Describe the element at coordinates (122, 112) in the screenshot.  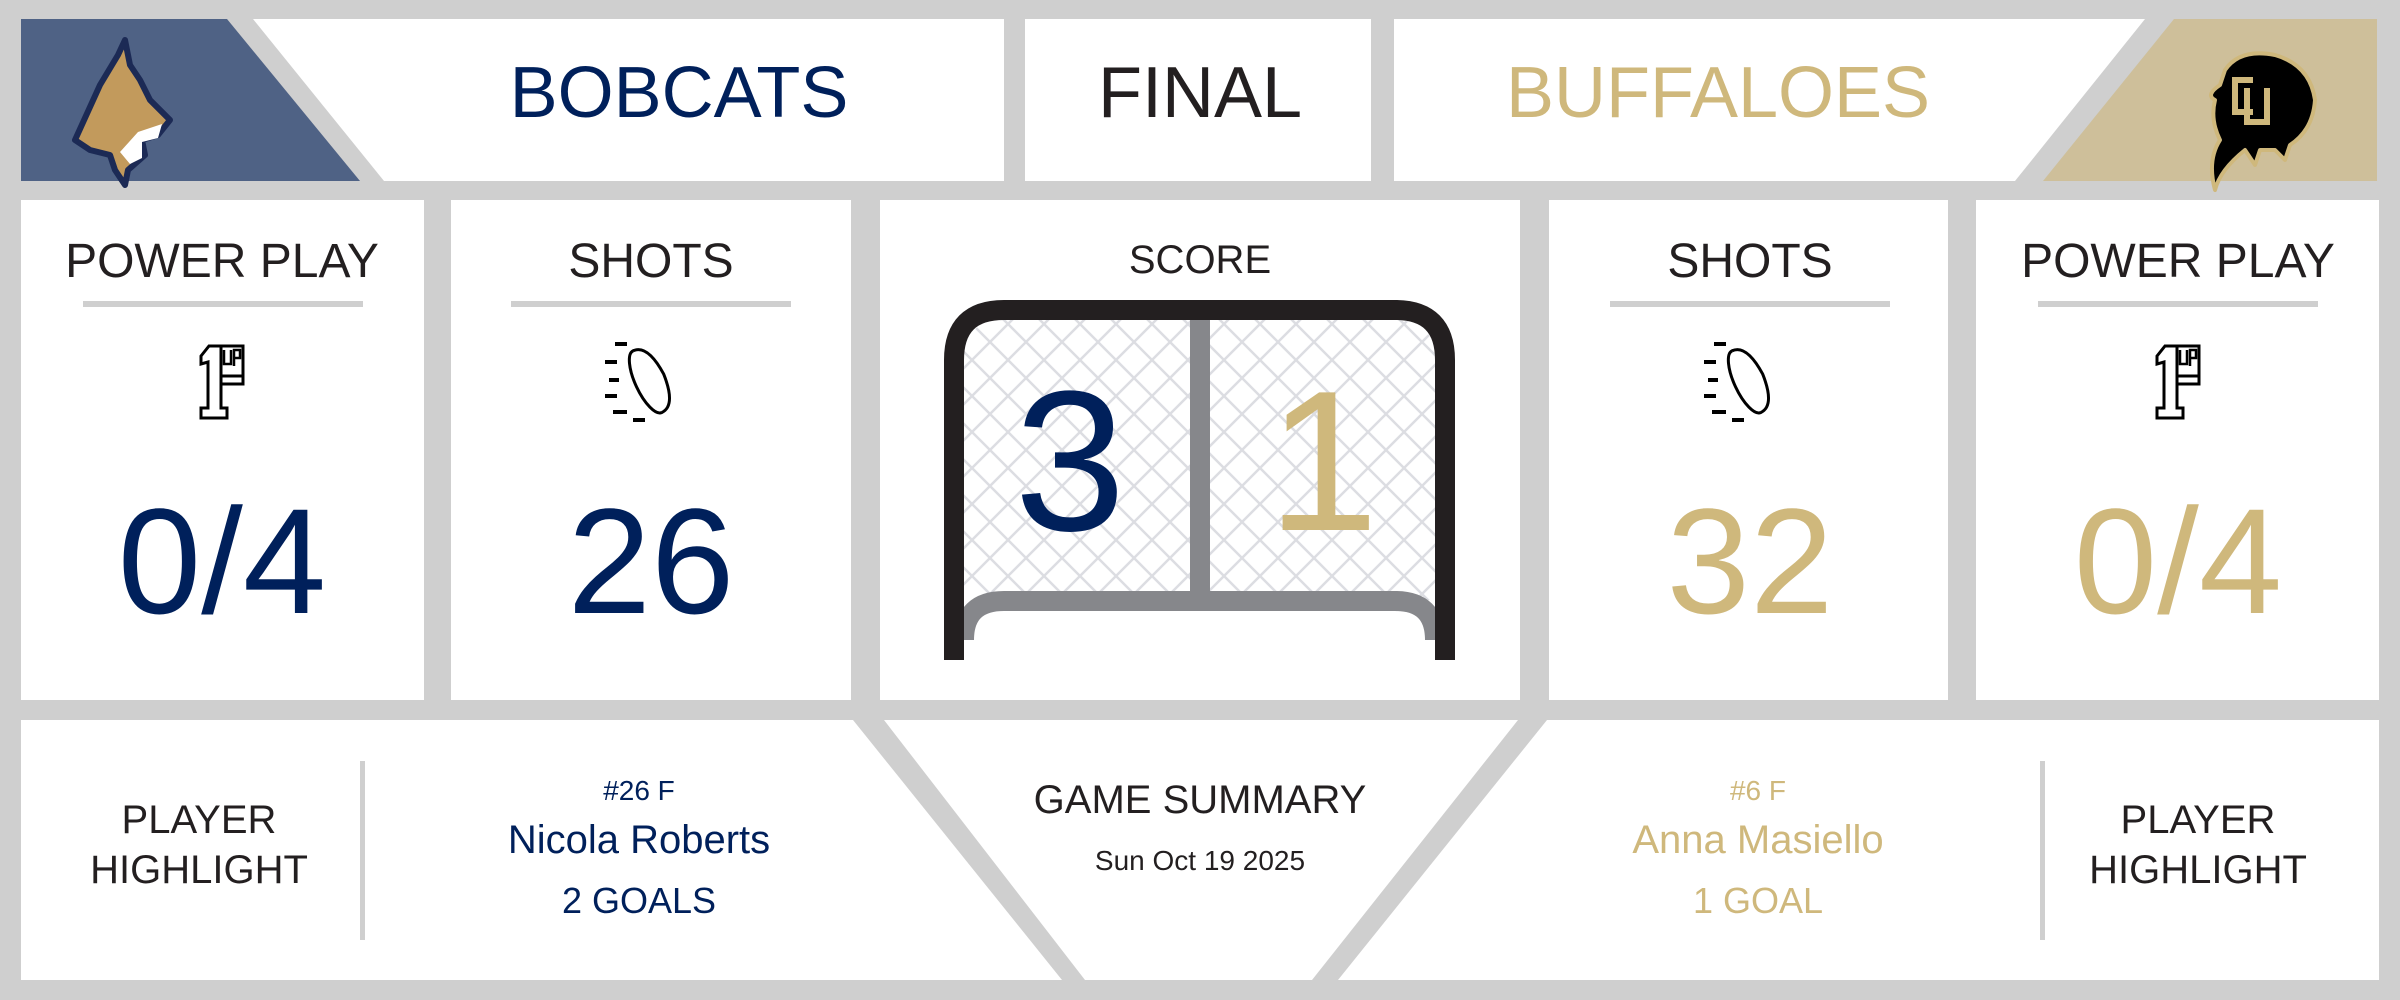
I see `bobcat-logo-icon` at that location.